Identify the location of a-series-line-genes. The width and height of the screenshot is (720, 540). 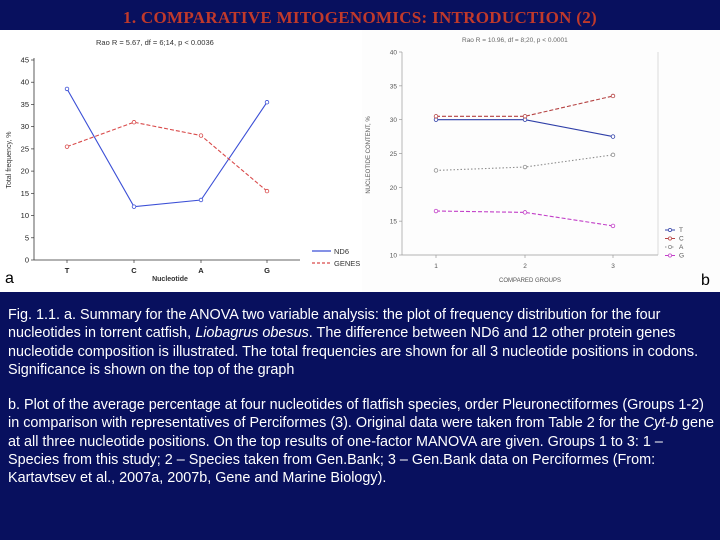
(167, 156).